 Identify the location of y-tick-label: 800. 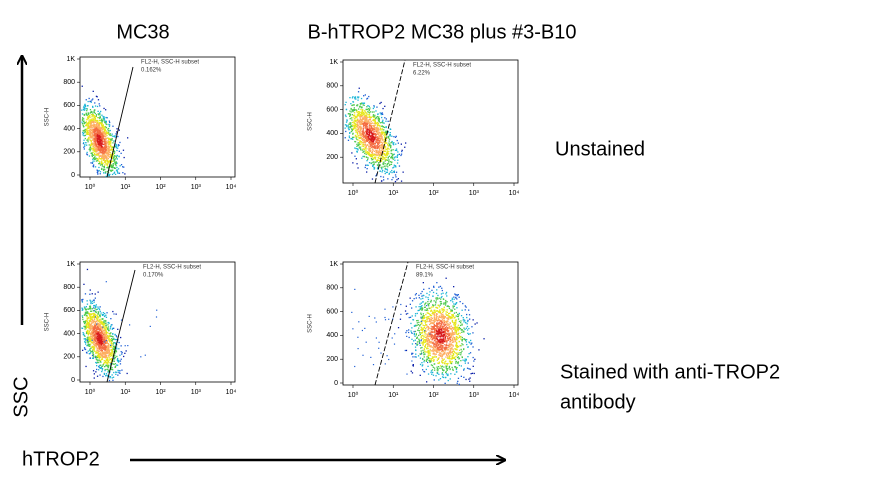
(69, 82).